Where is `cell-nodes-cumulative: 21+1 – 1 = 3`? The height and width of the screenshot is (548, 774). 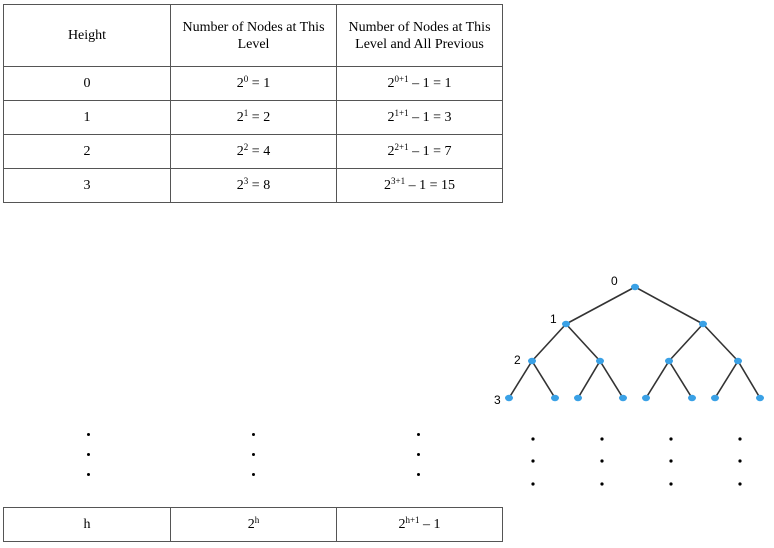
cell-nodes-cumulative: 21+1 – 1 = 3 is located at coordinates (419, 117).